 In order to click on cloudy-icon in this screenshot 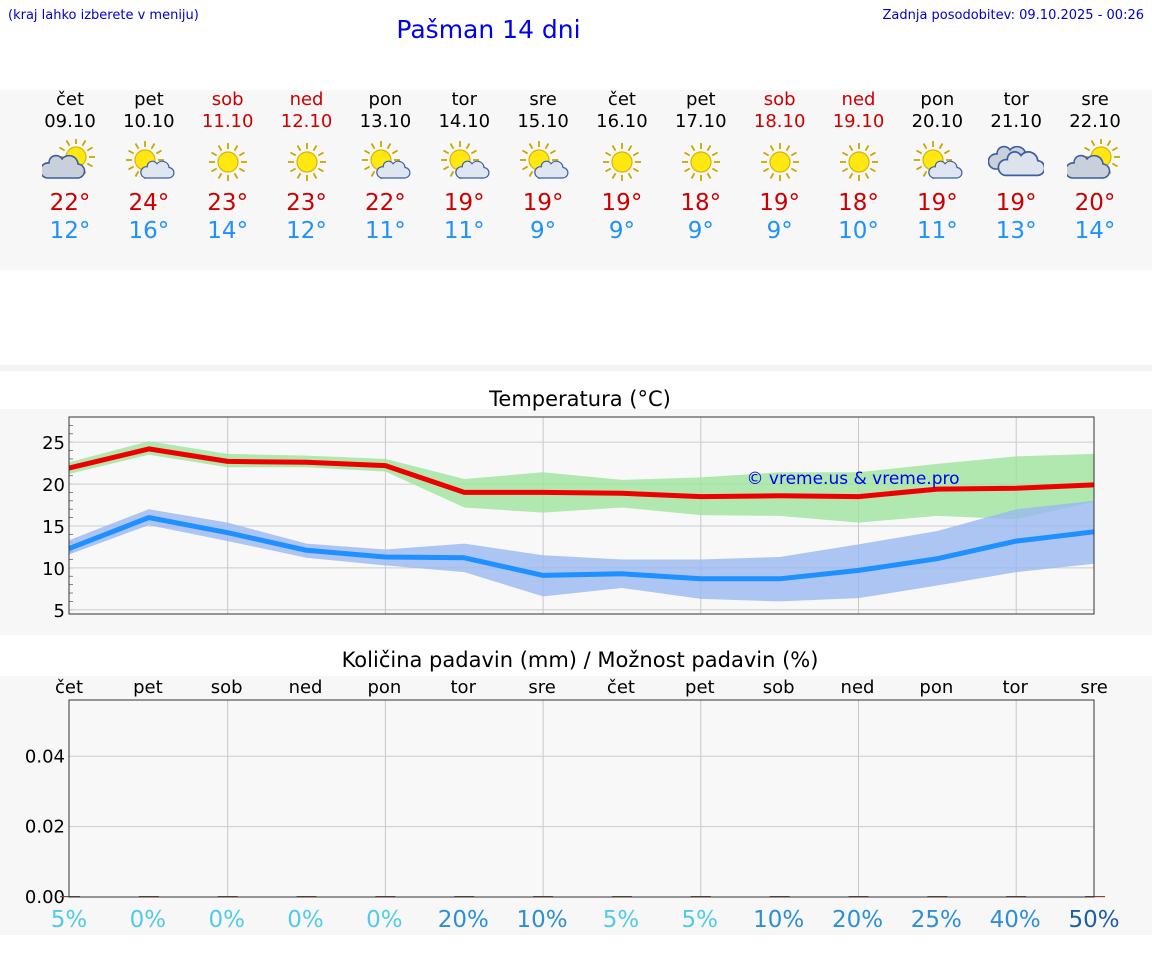, I will do `click(1016, 161)`.